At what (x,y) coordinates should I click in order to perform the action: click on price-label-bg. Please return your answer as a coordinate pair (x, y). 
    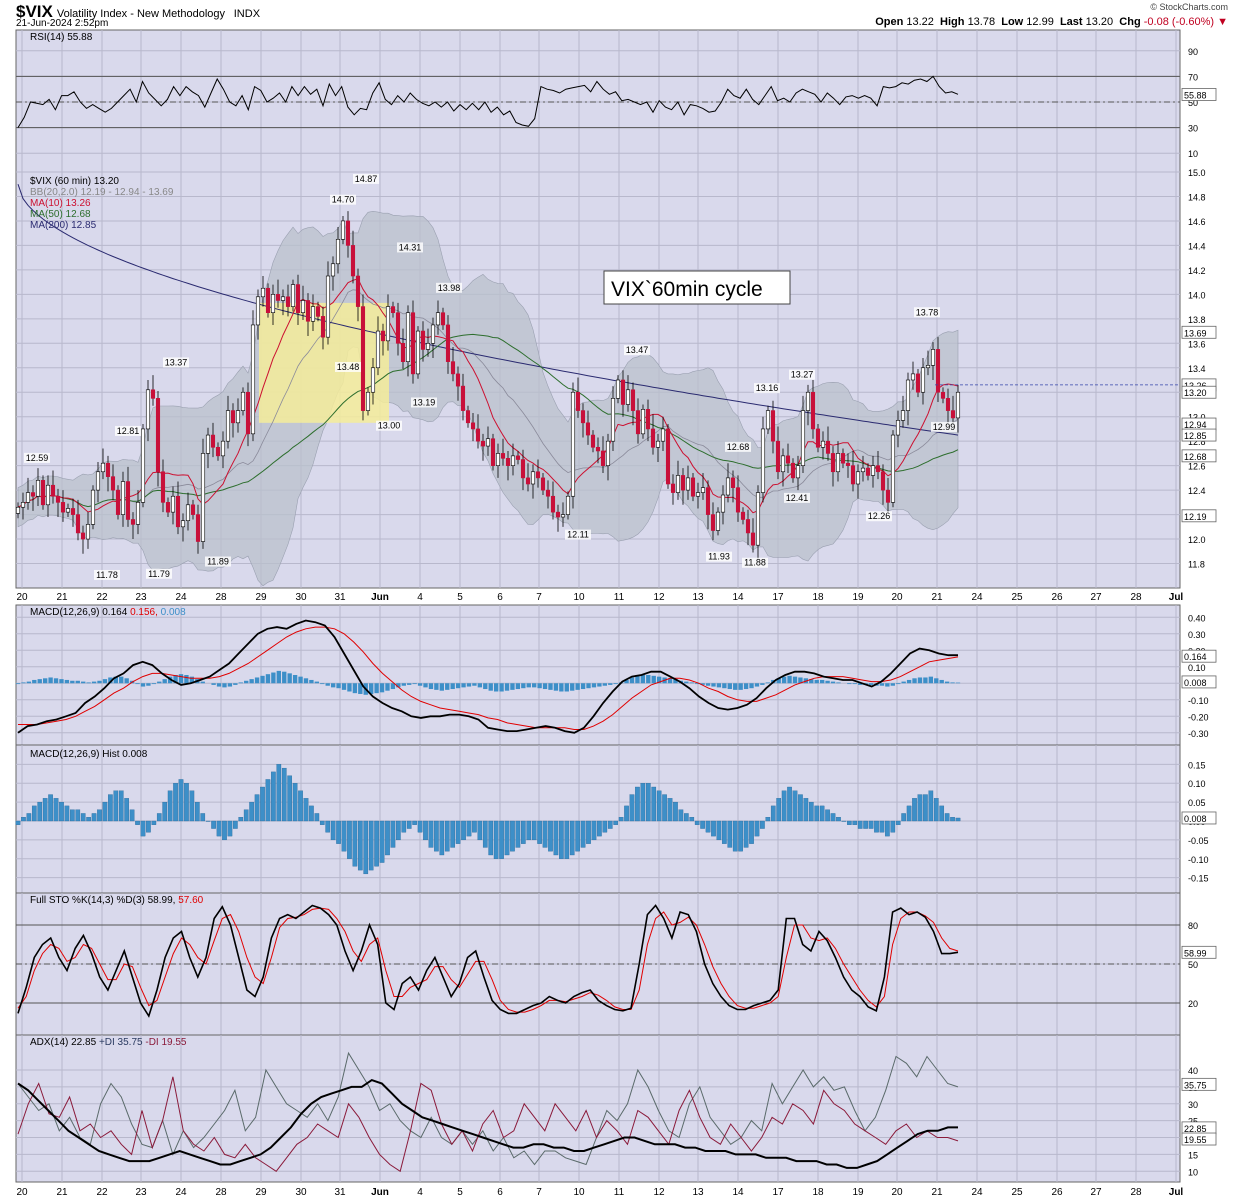
    Looking at the image, I should click on (176, 362).